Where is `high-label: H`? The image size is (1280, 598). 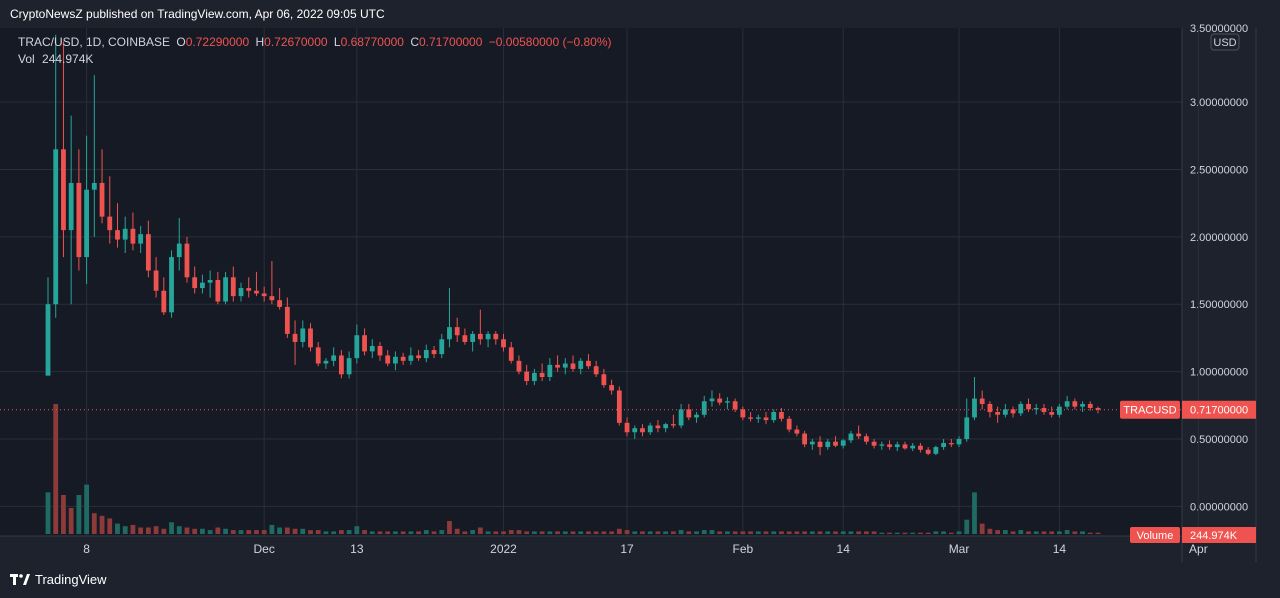
high-label: H is located at coordinates (260, 42).